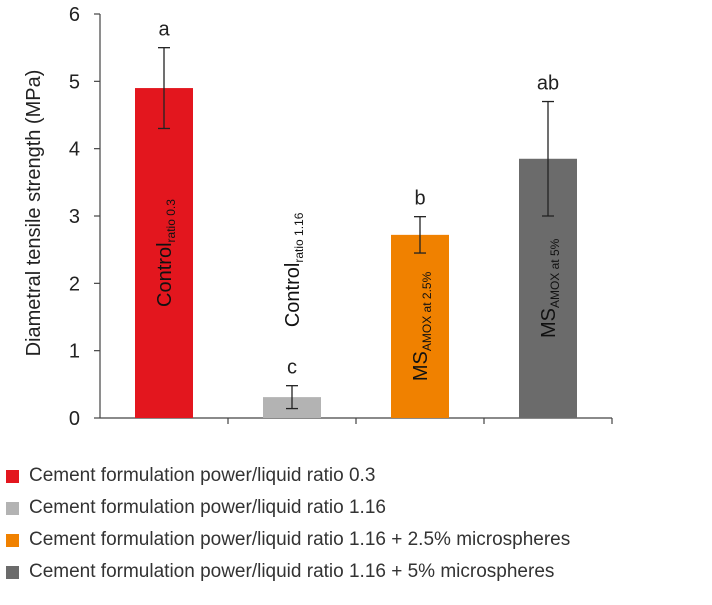  Describe the element at coordinates (548, 84) in the screenshot. I see `significance-letter: ab` at that location.